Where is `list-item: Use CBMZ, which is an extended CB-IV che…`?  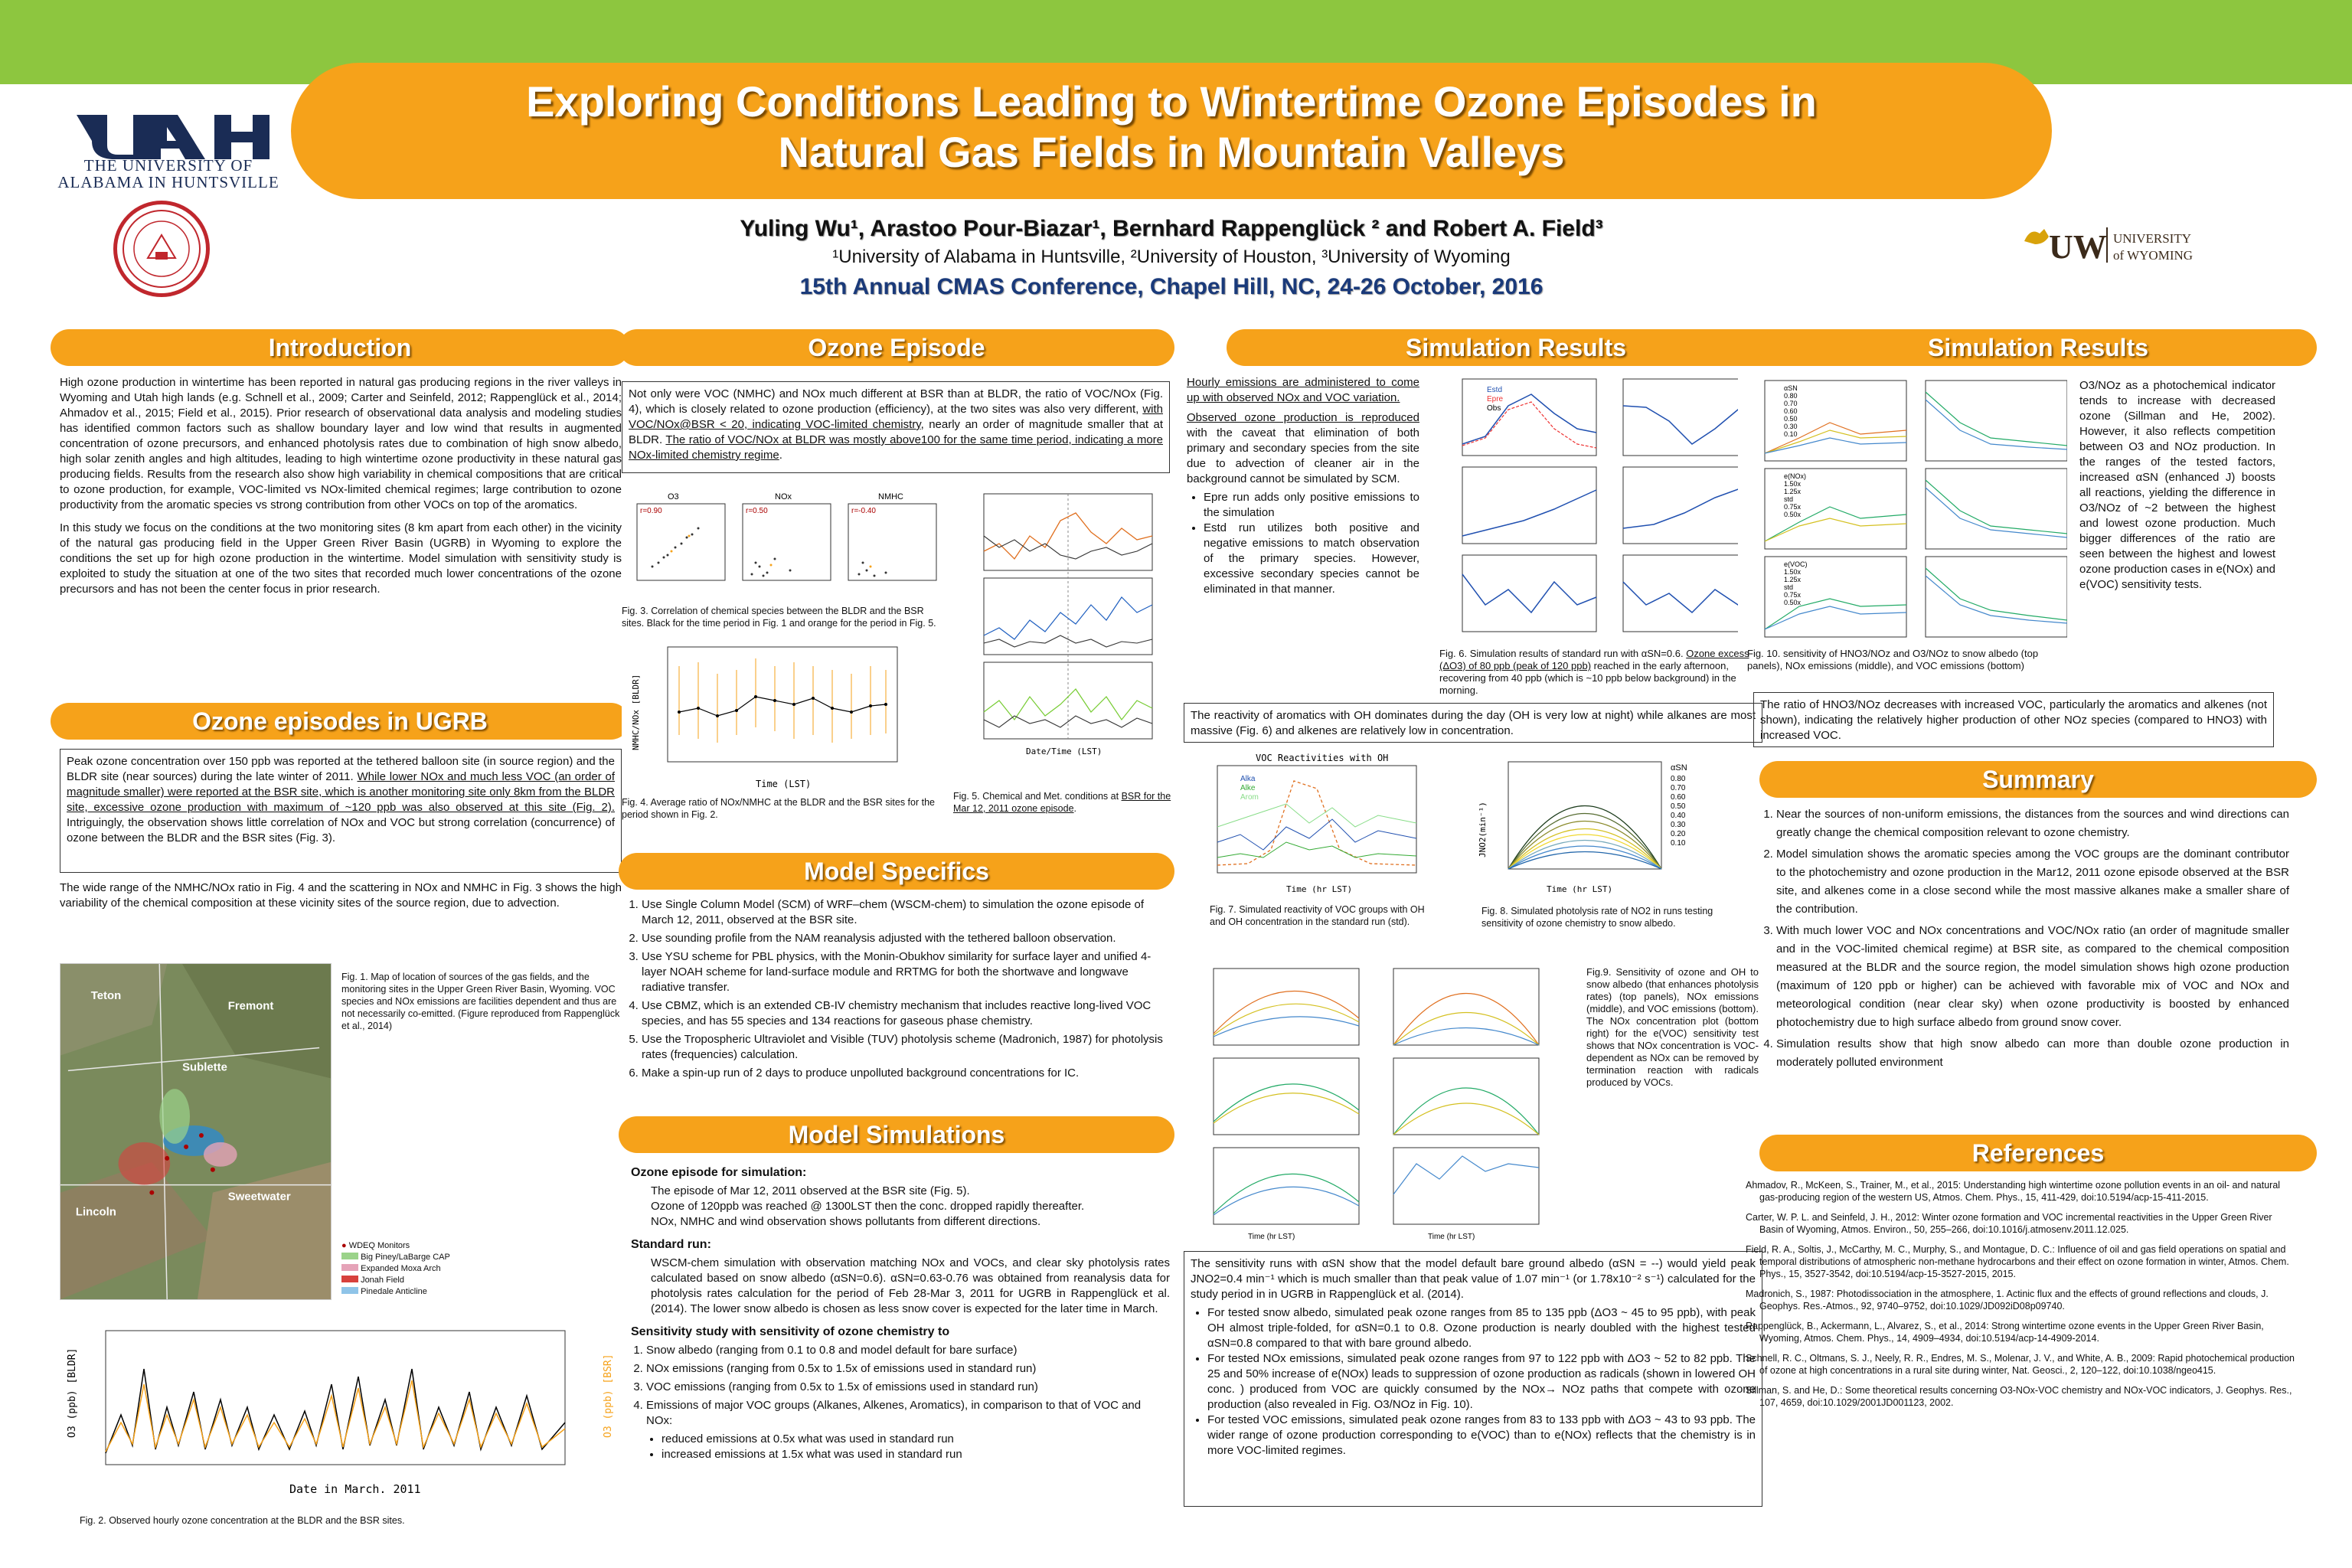 list-item: Use CBMZ, which is an extended CB-IV che… is located at coordinates (906, 1013).